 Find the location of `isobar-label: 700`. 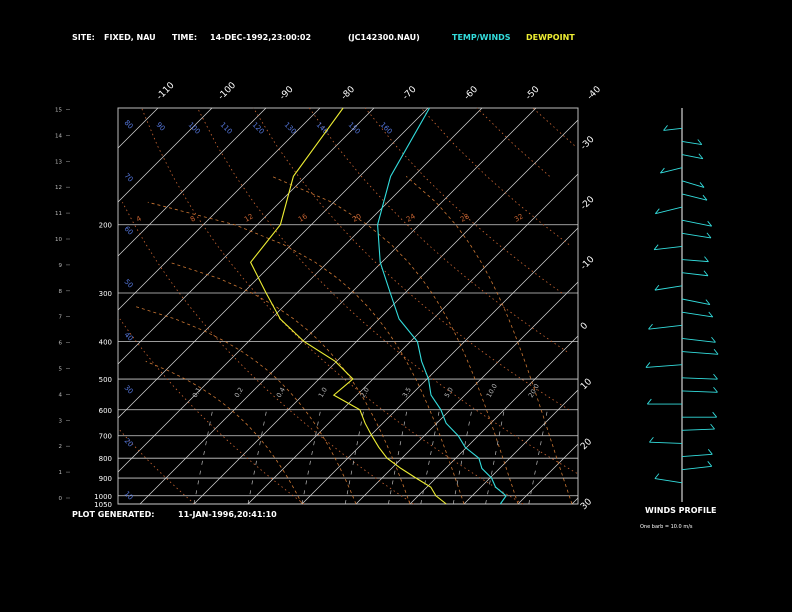

isobar-label: 700 is located at coordinates (105, 437).